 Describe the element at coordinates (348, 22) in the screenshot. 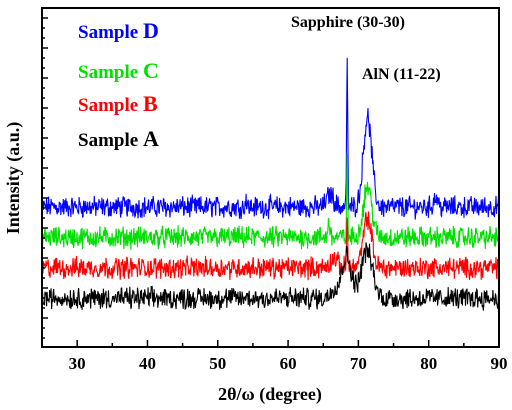

I see `annotation-sapphire: Sapphire (30-30)` at that location.